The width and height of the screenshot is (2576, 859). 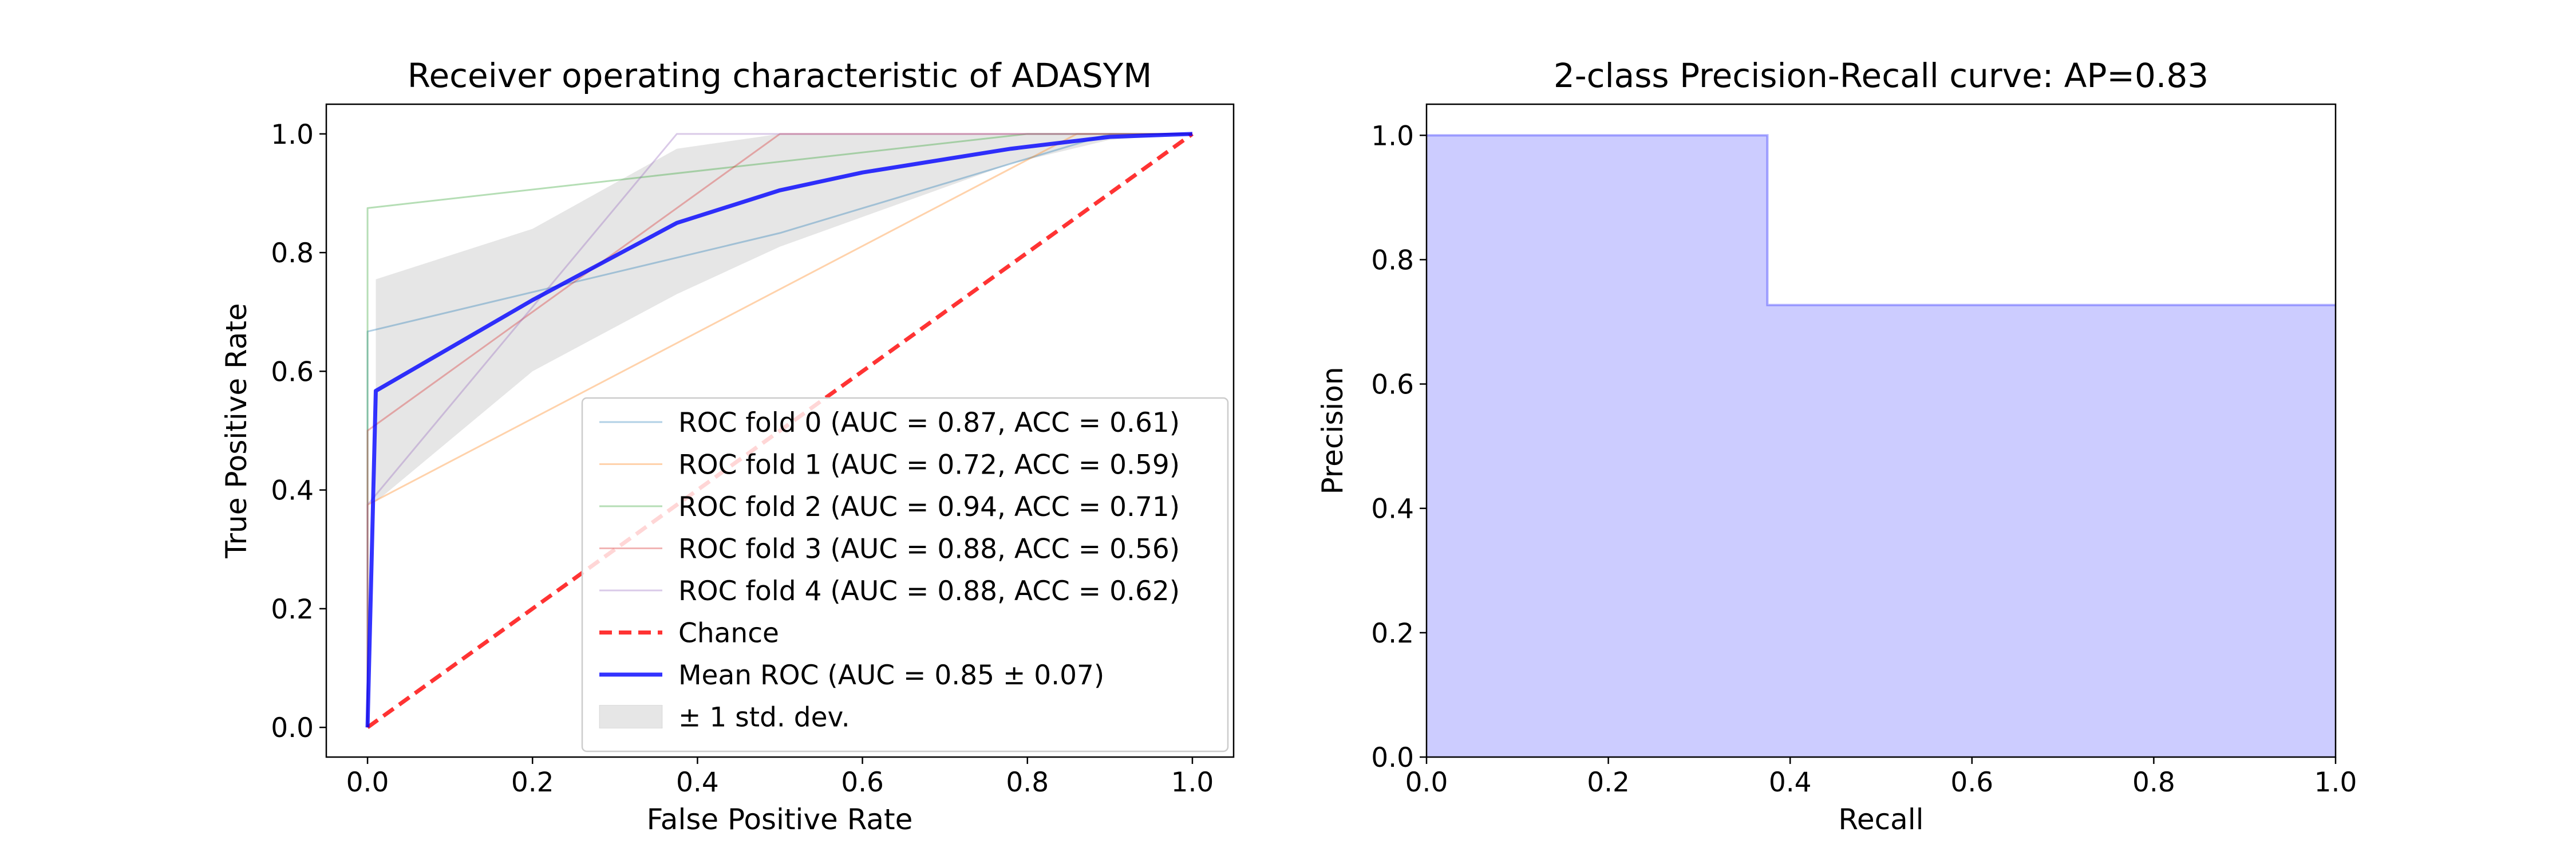 What do you see at coordinates (780, 819) in the screenshot?
I see `roc-x-axis-label: False Positive Rate` at bounding box center [780, 819].